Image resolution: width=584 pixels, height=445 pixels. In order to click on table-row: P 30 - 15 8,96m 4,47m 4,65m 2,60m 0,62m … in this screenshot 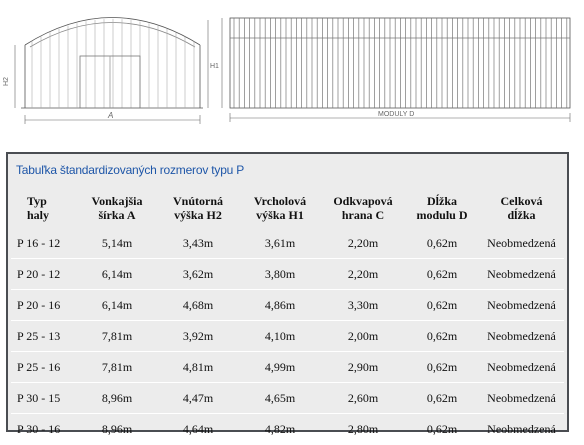, I will do `click(287, 398)`.